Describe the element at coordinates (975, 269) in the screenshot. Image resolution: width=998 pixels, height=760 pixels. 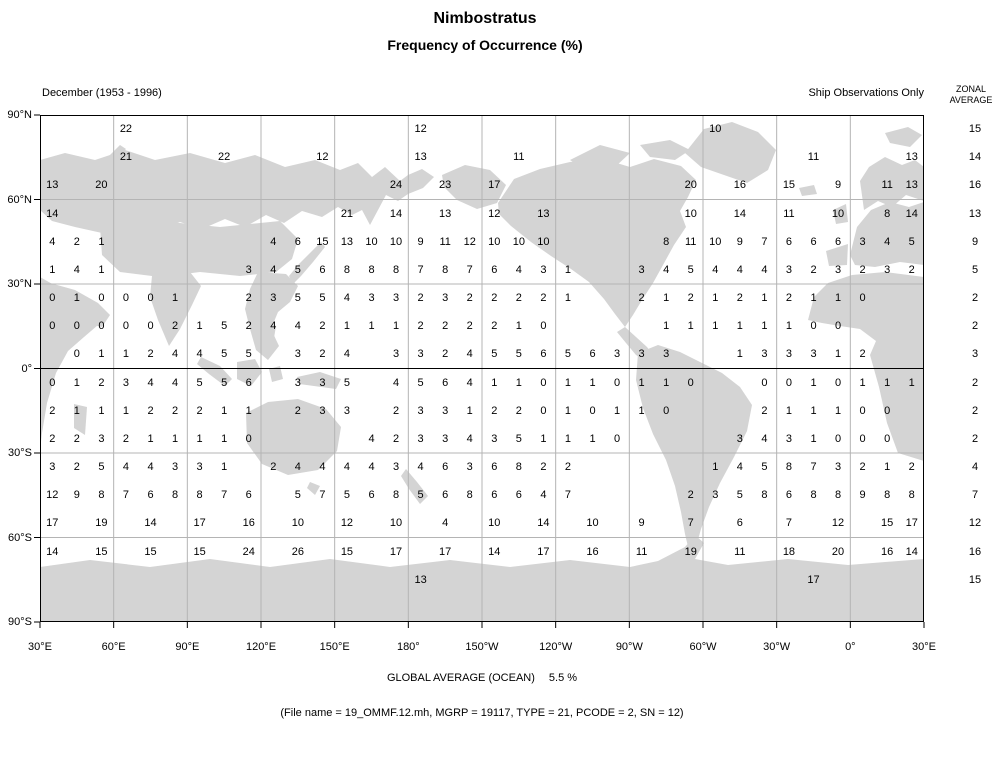
I see `zonal-average-value: 5` at that location.